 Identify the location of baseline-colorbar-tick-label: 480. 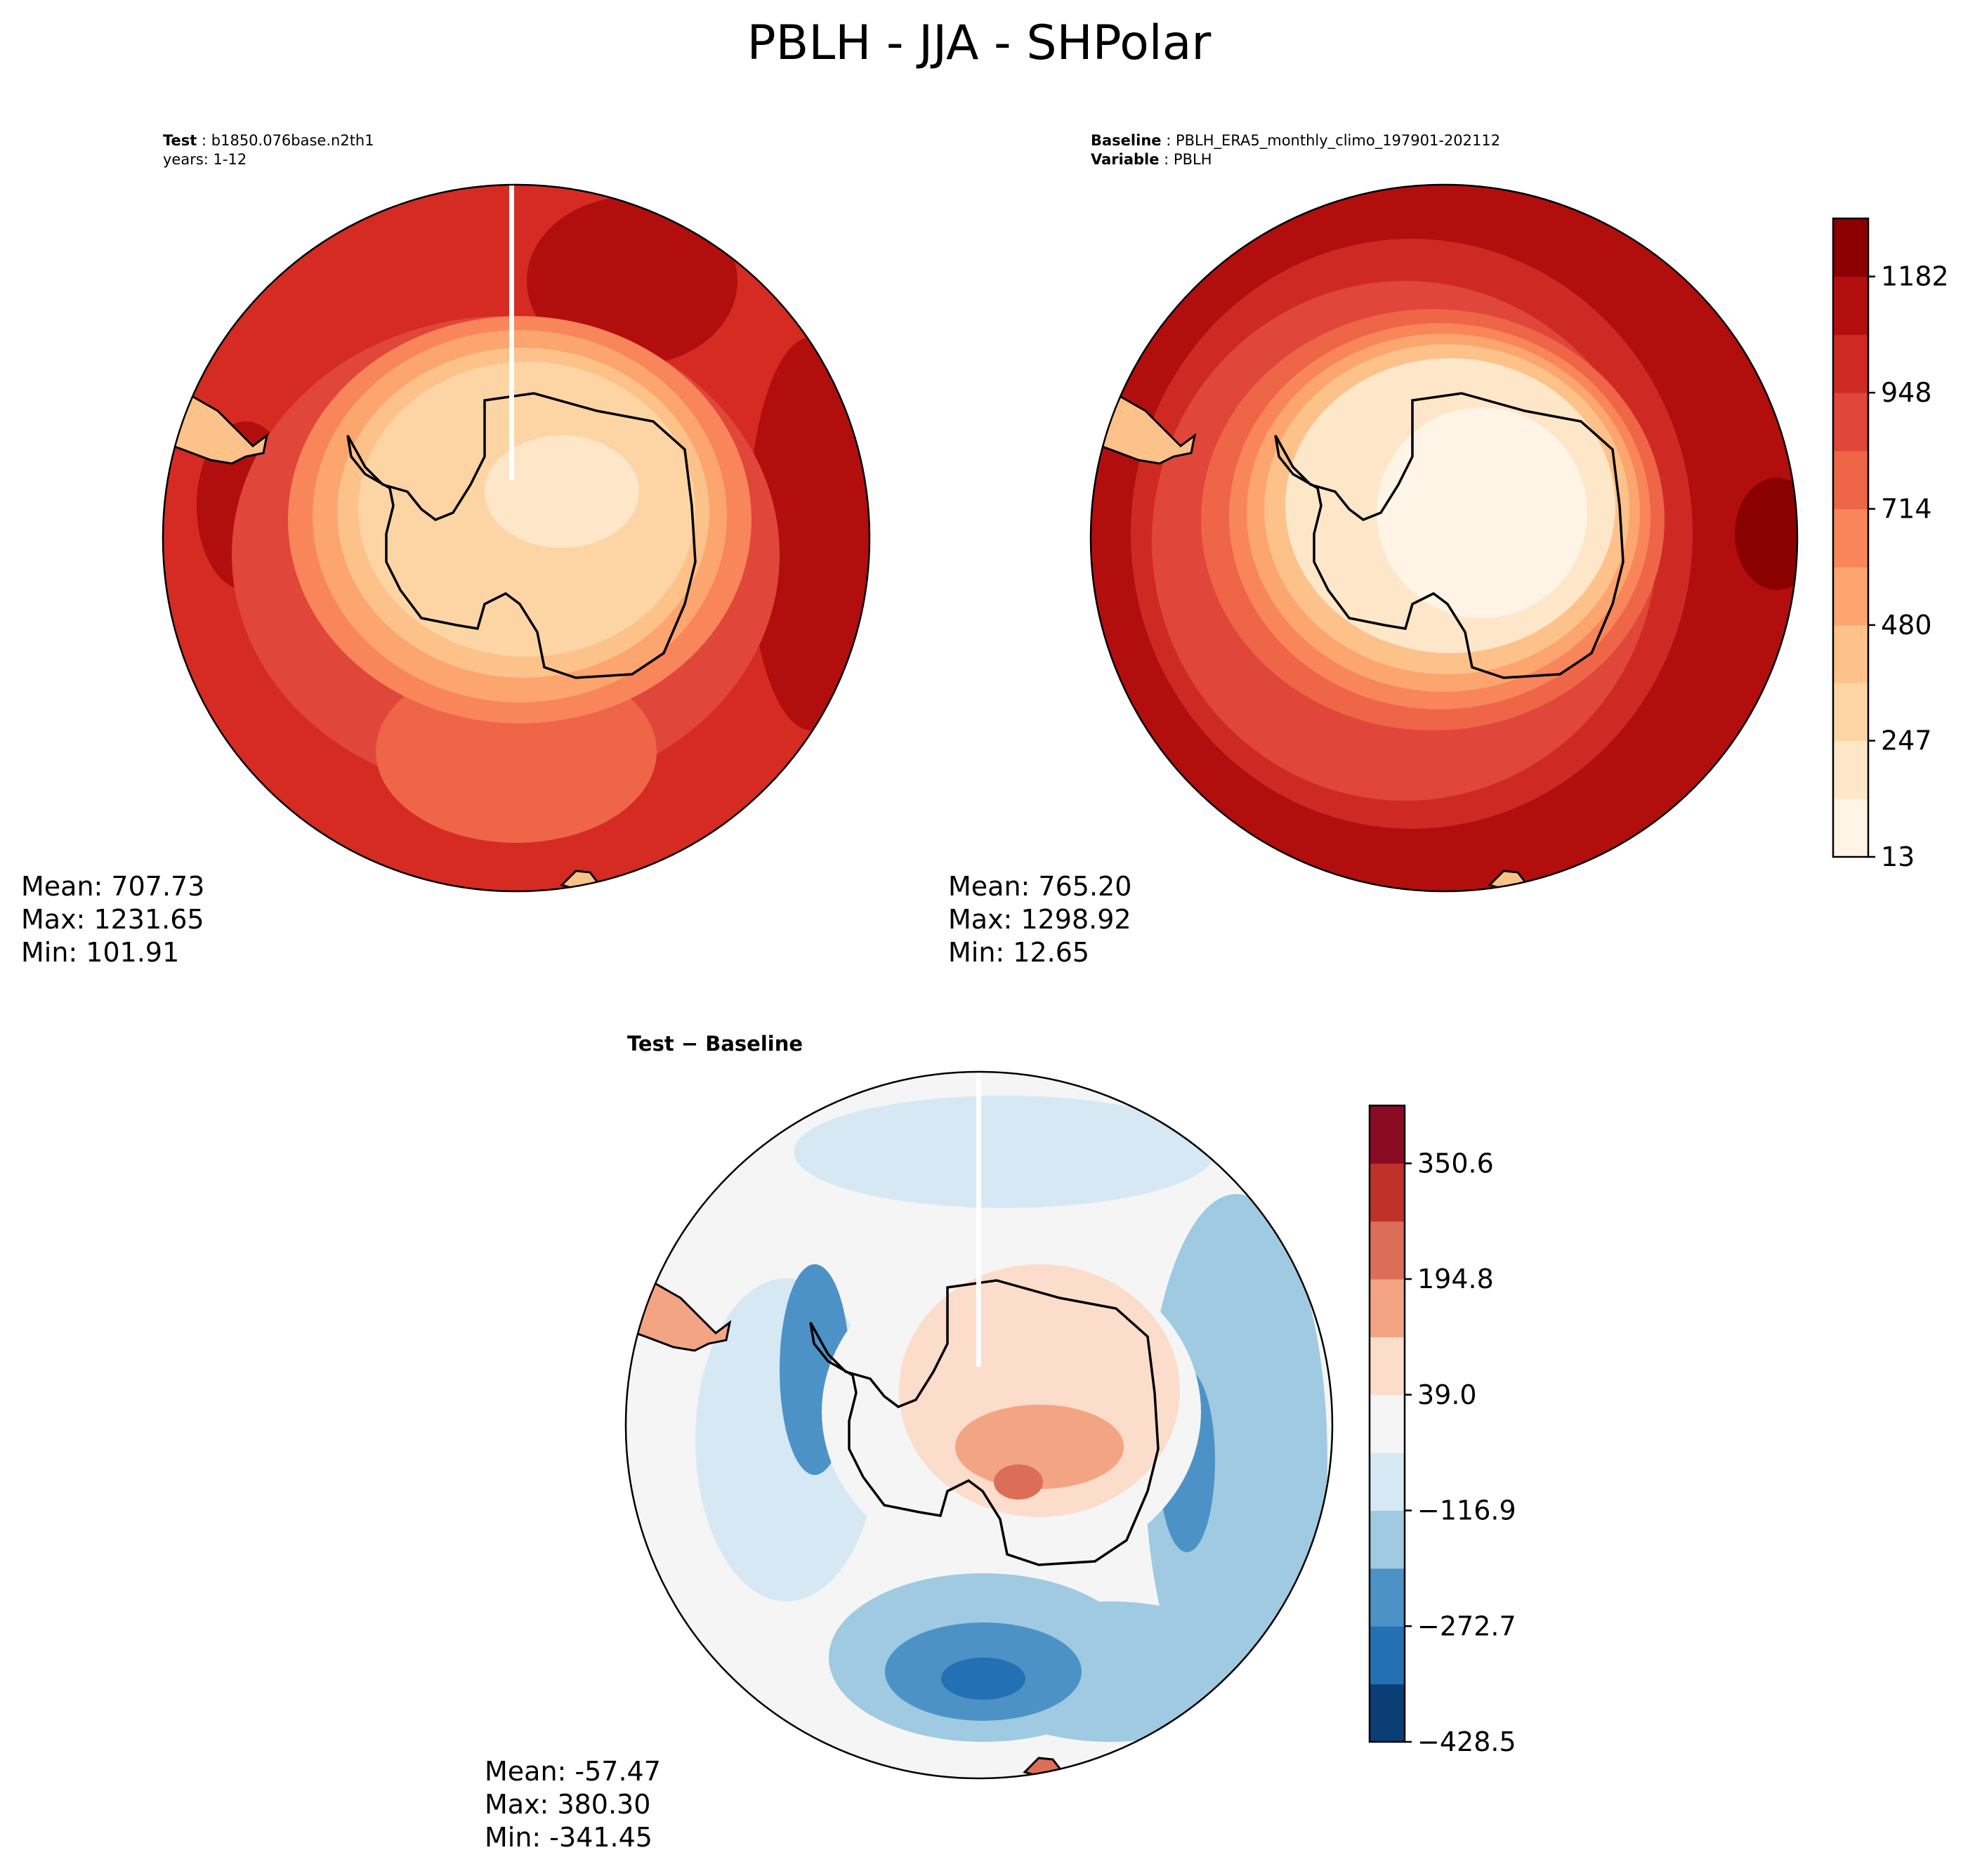
(1906, 625).